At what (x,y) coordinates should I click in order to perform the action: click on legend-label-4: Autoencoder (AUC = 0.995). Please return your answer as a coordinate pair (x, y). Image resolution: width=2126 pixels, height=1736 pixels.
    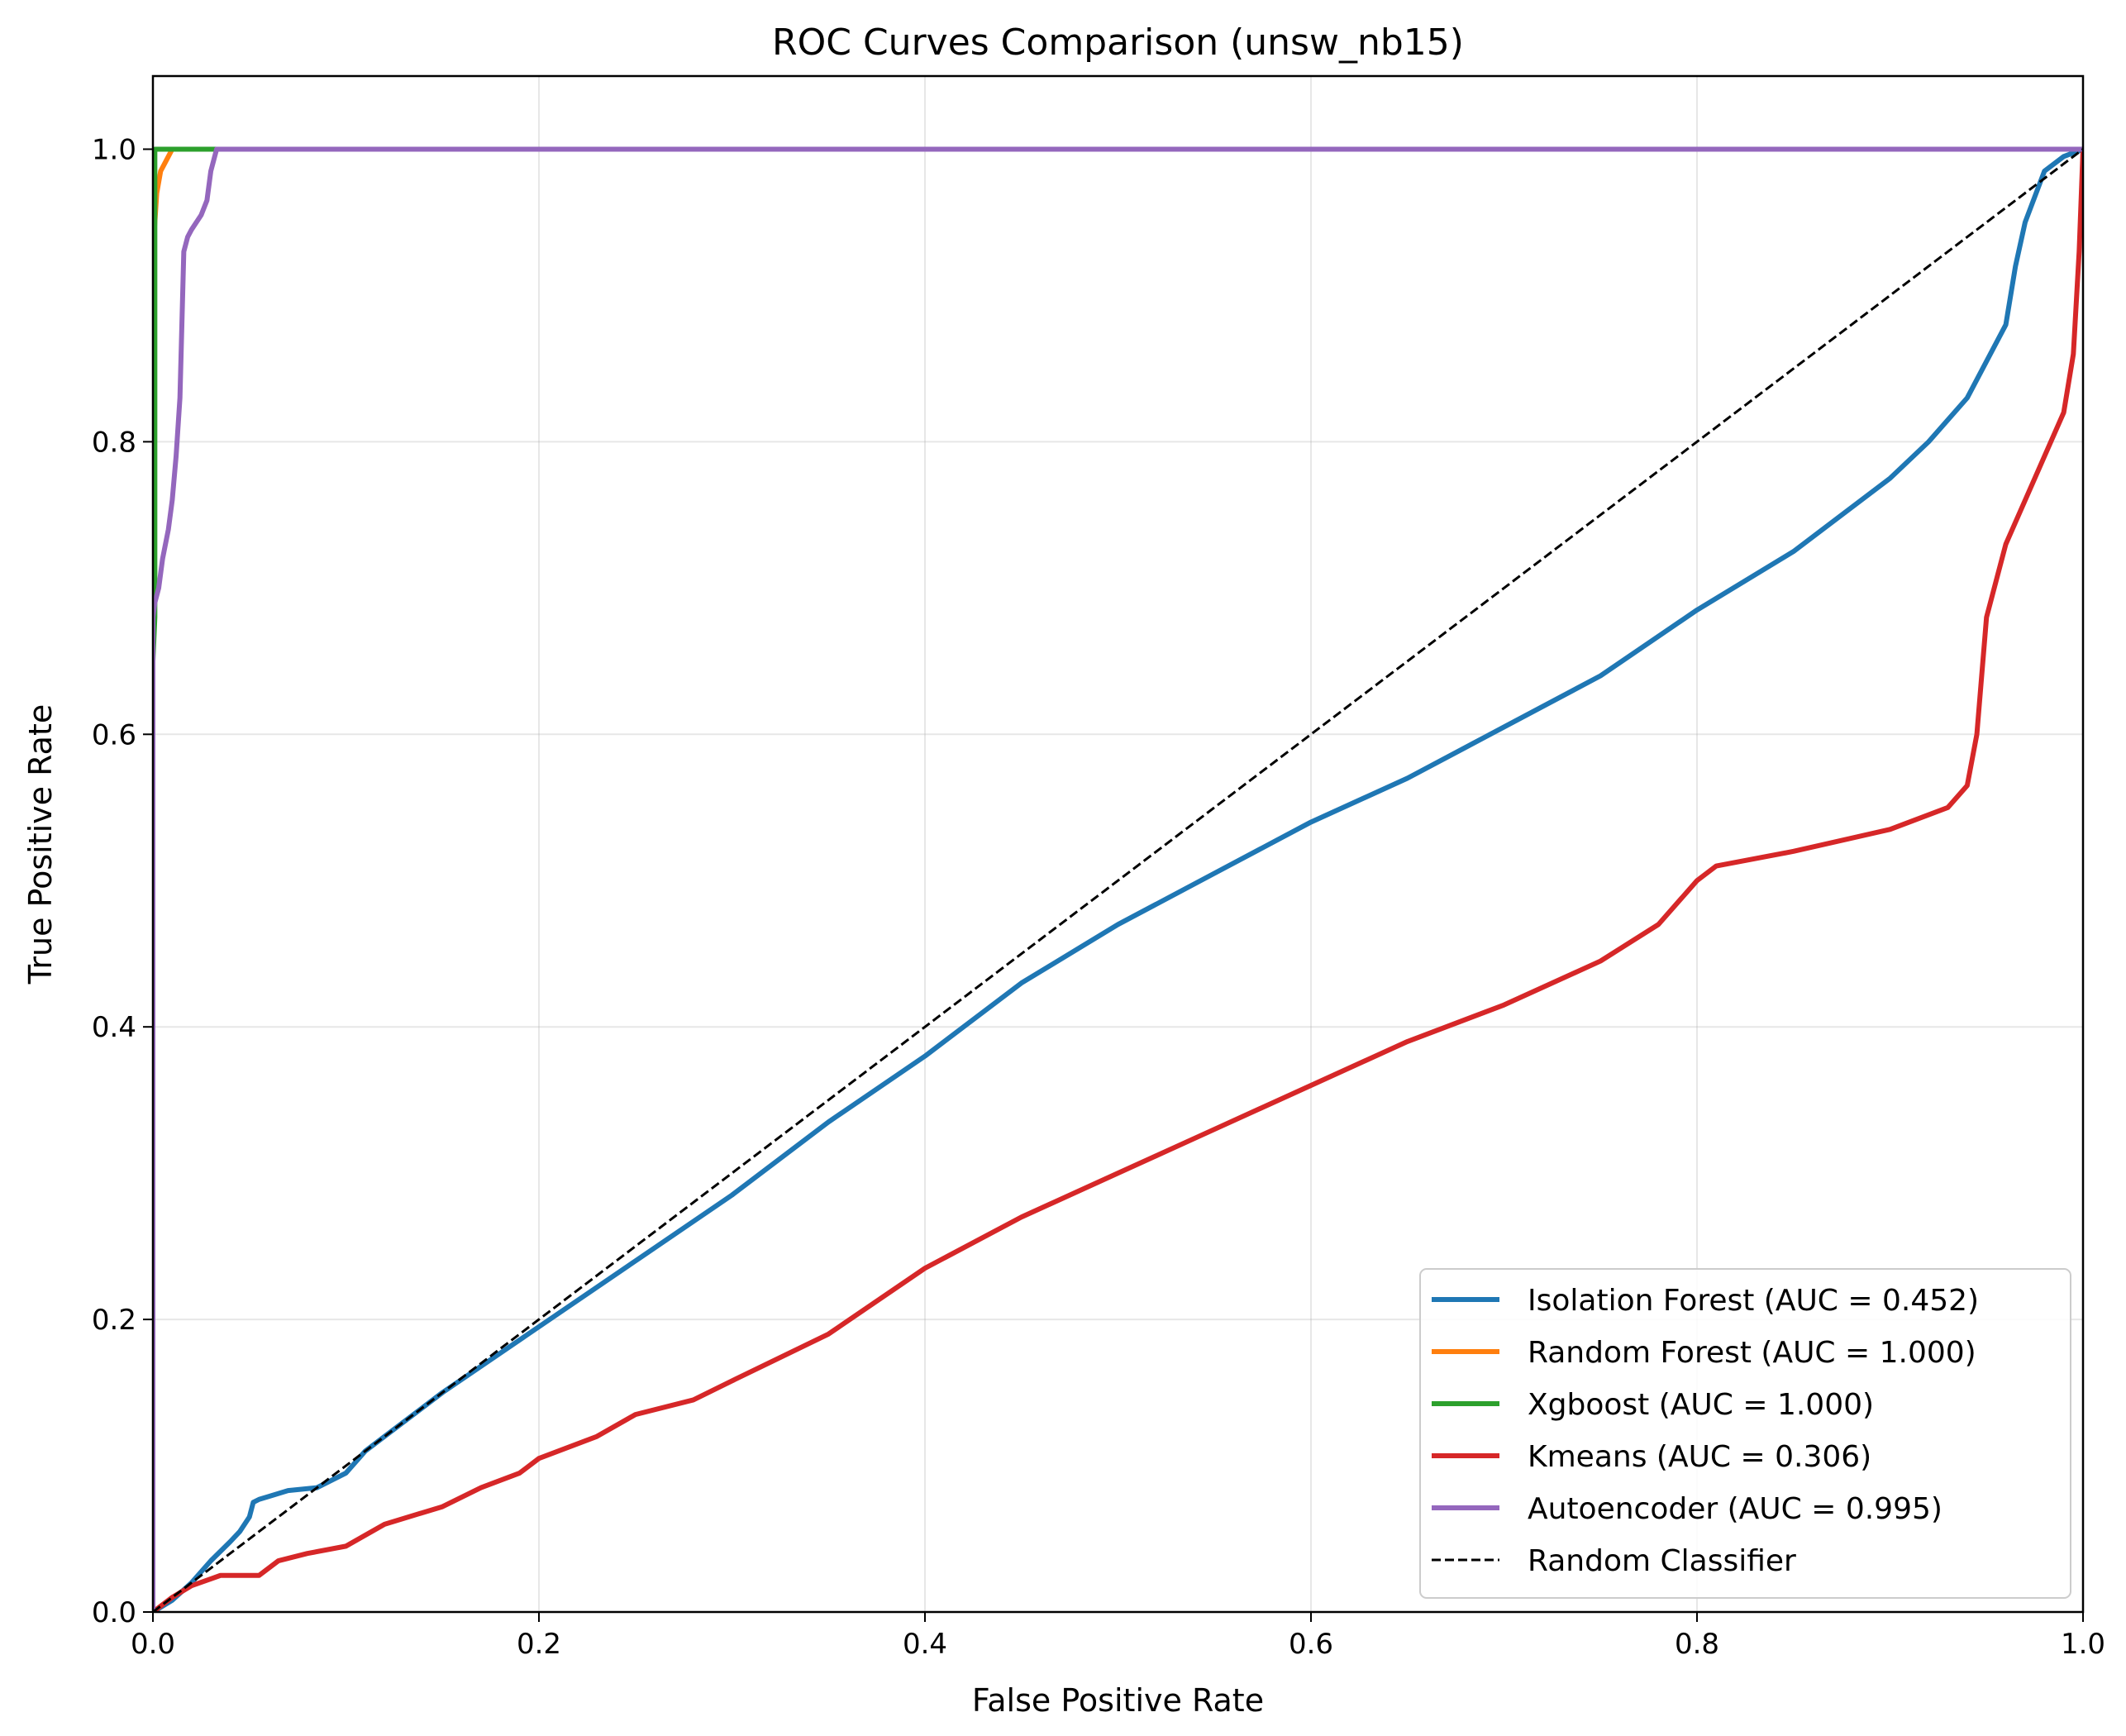
    Looking at the image, I should click on (1735, 1509).